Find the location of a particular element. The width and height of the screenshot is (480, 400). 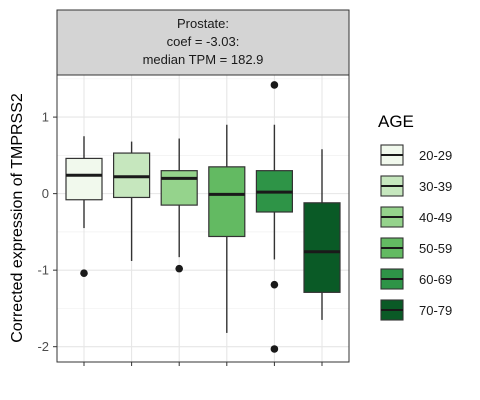

strip-title-line-3: median TPM = 182.9 is located at coordinates (203, 59).